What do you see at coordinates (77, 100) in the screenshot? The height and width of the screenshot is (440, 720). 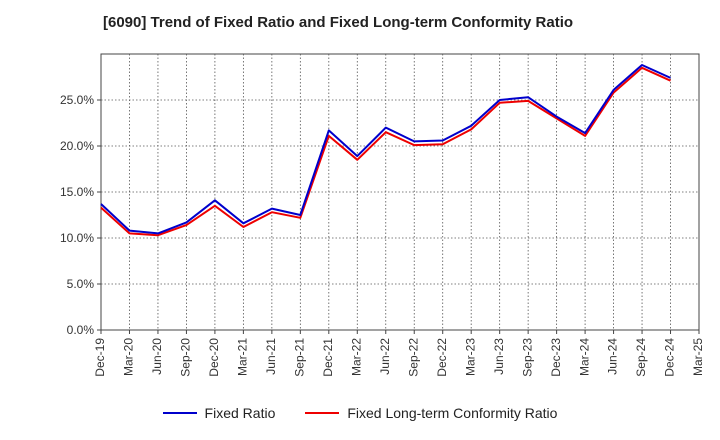 I see `y-tick-label: 25.0%` at bounding box center [77, 100].